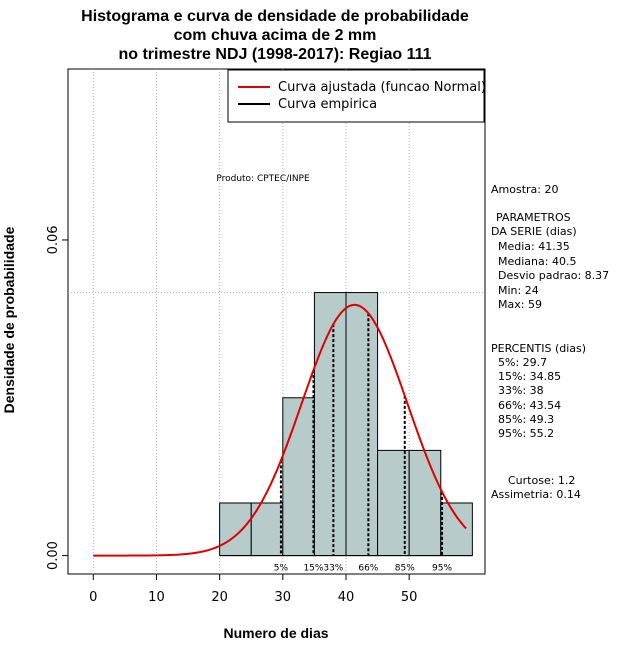 The image size is (640, 660). I want to click on x-tick-label-40: 40, so click(346, 597).